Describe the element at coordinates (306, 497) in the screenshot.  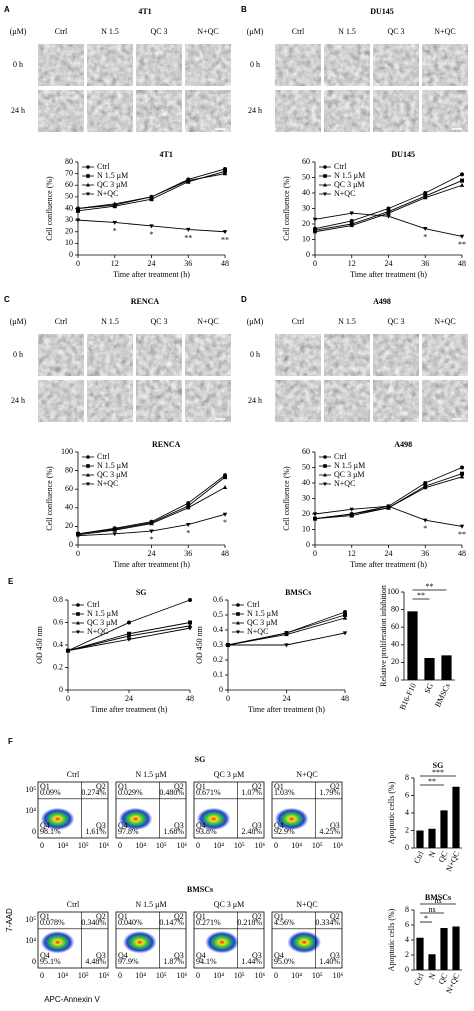
I see `y-tick-label: 30` at that location.